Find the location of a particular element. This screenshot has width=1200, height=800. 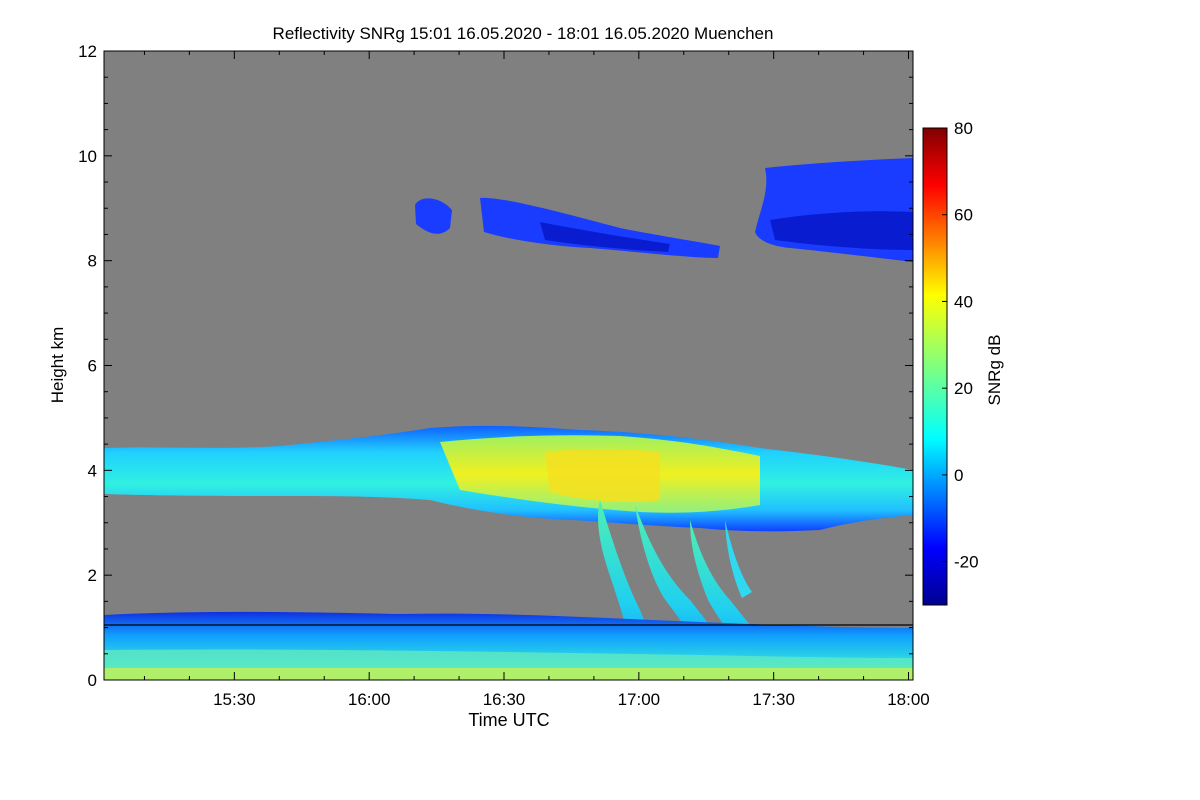

y-tick-label: 8 is located at coordinates (92, 261).